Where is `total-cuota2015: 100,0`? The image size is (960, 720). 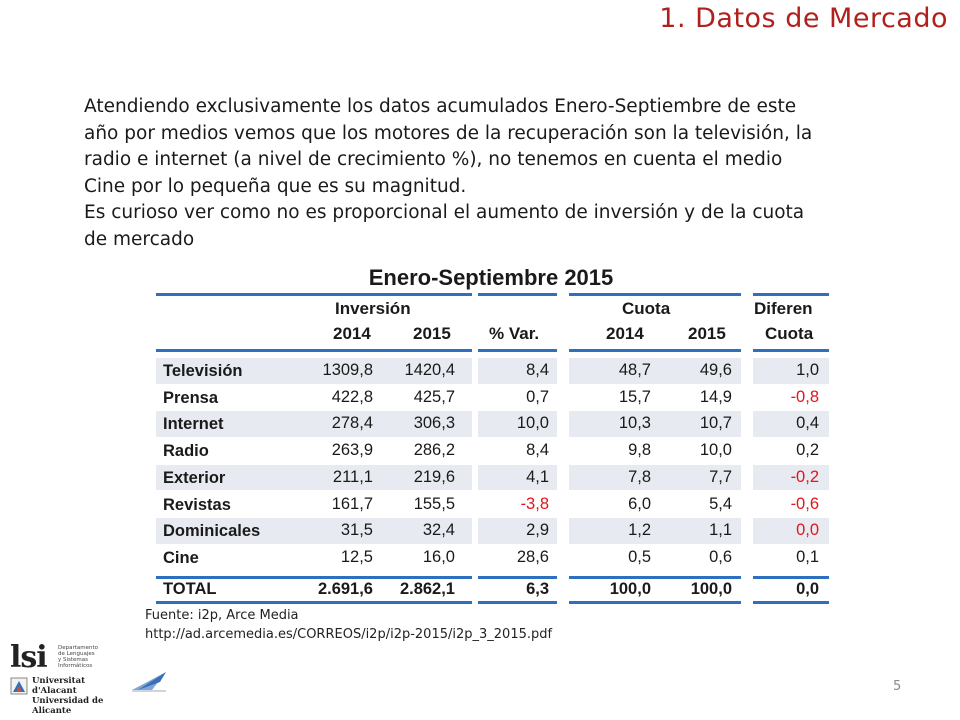 total-cuota2015: 100,0 is located at coordinates (711, 589).